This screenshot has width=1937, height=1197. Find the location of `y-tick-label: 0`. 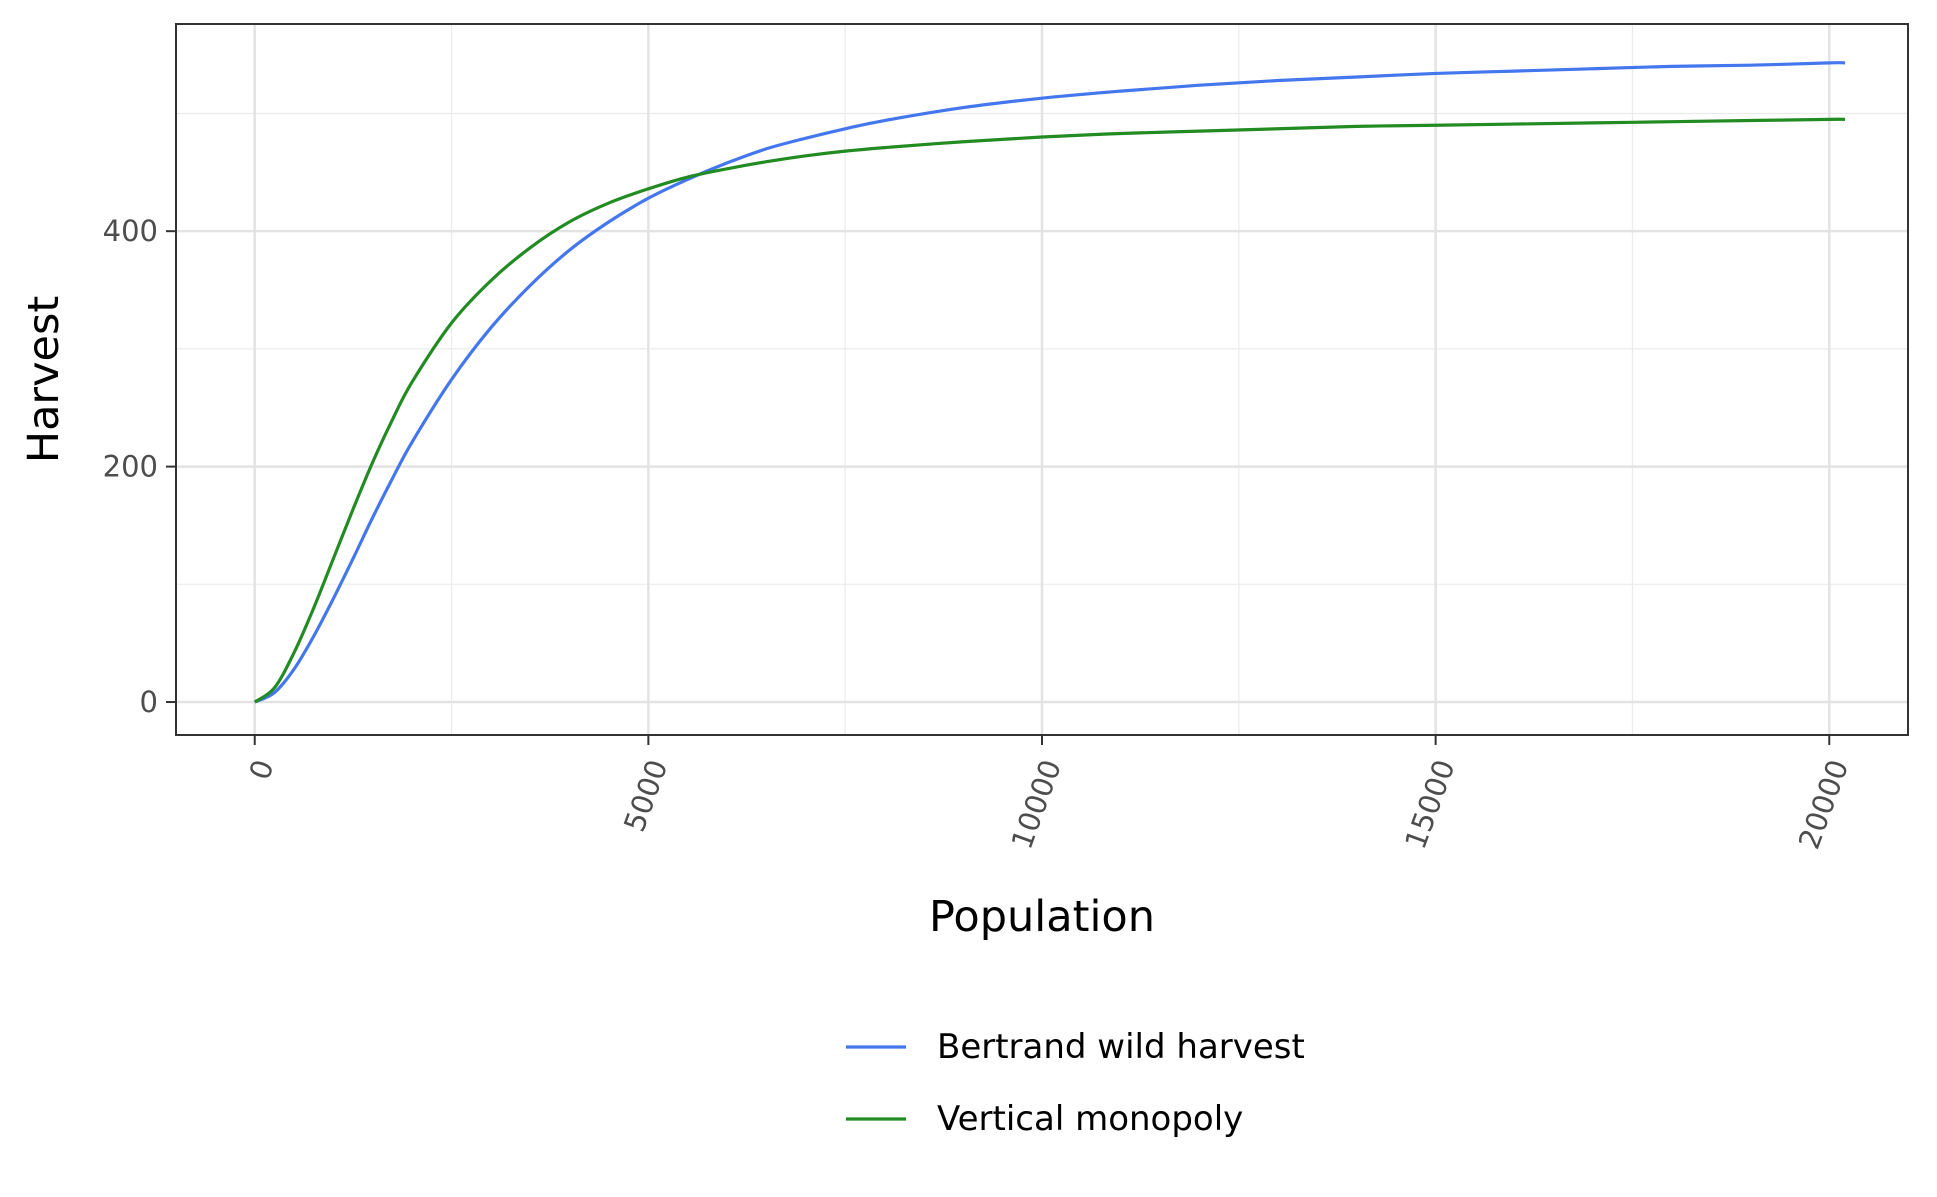

y-tick-label: 0 is located at coordinates (149, 702).